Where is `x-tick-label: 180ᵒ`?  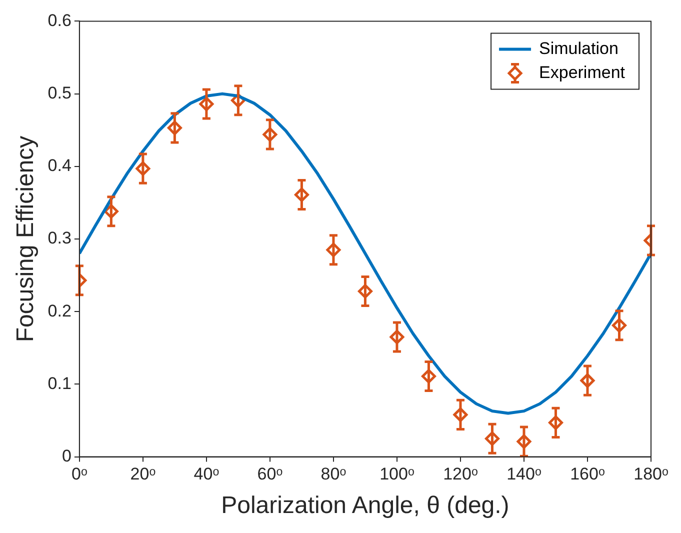 x-tick-label: 180ᵒ is located at coordinates (651, 474).